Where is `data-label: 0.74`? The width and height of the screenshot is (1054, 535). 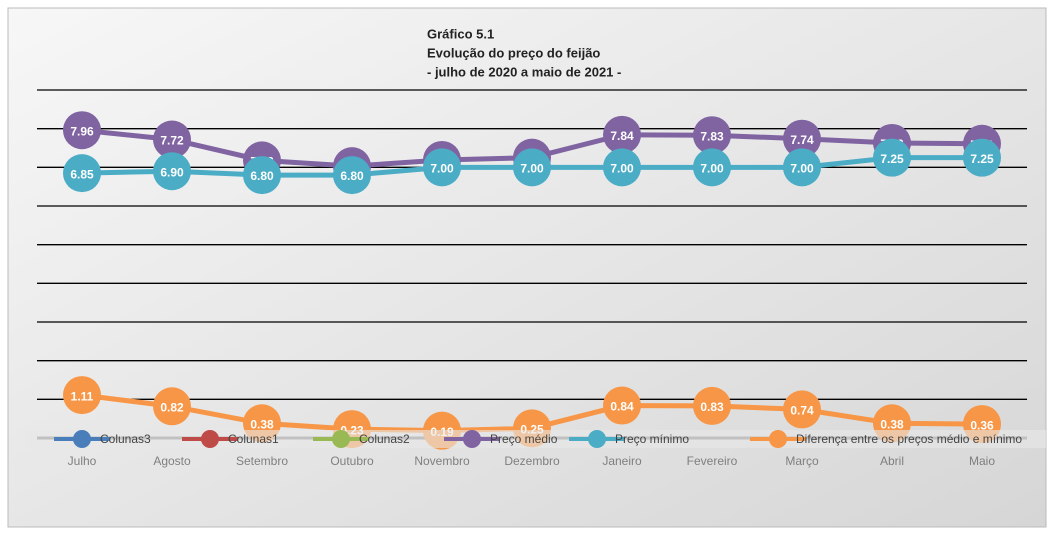
data-label: 0.74 is located at coordinates (802, 411).